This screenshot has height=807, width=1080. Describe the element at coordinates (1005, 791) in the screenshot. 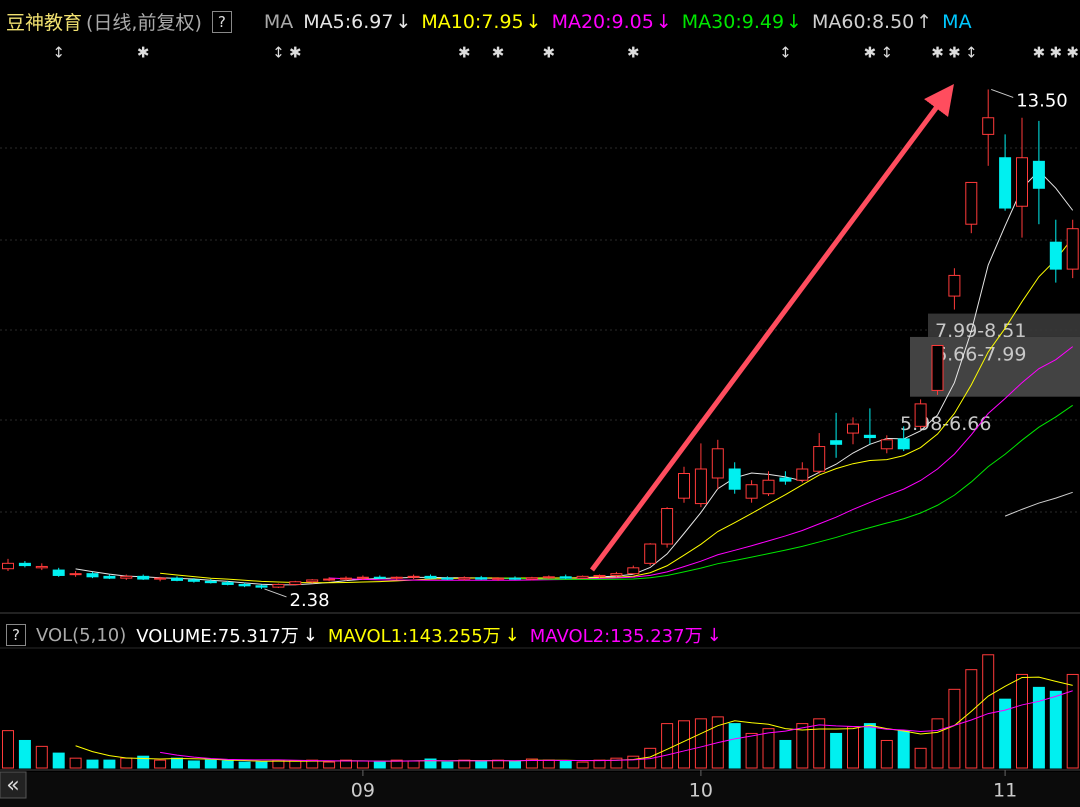

I see `month-label: 11` at that location.